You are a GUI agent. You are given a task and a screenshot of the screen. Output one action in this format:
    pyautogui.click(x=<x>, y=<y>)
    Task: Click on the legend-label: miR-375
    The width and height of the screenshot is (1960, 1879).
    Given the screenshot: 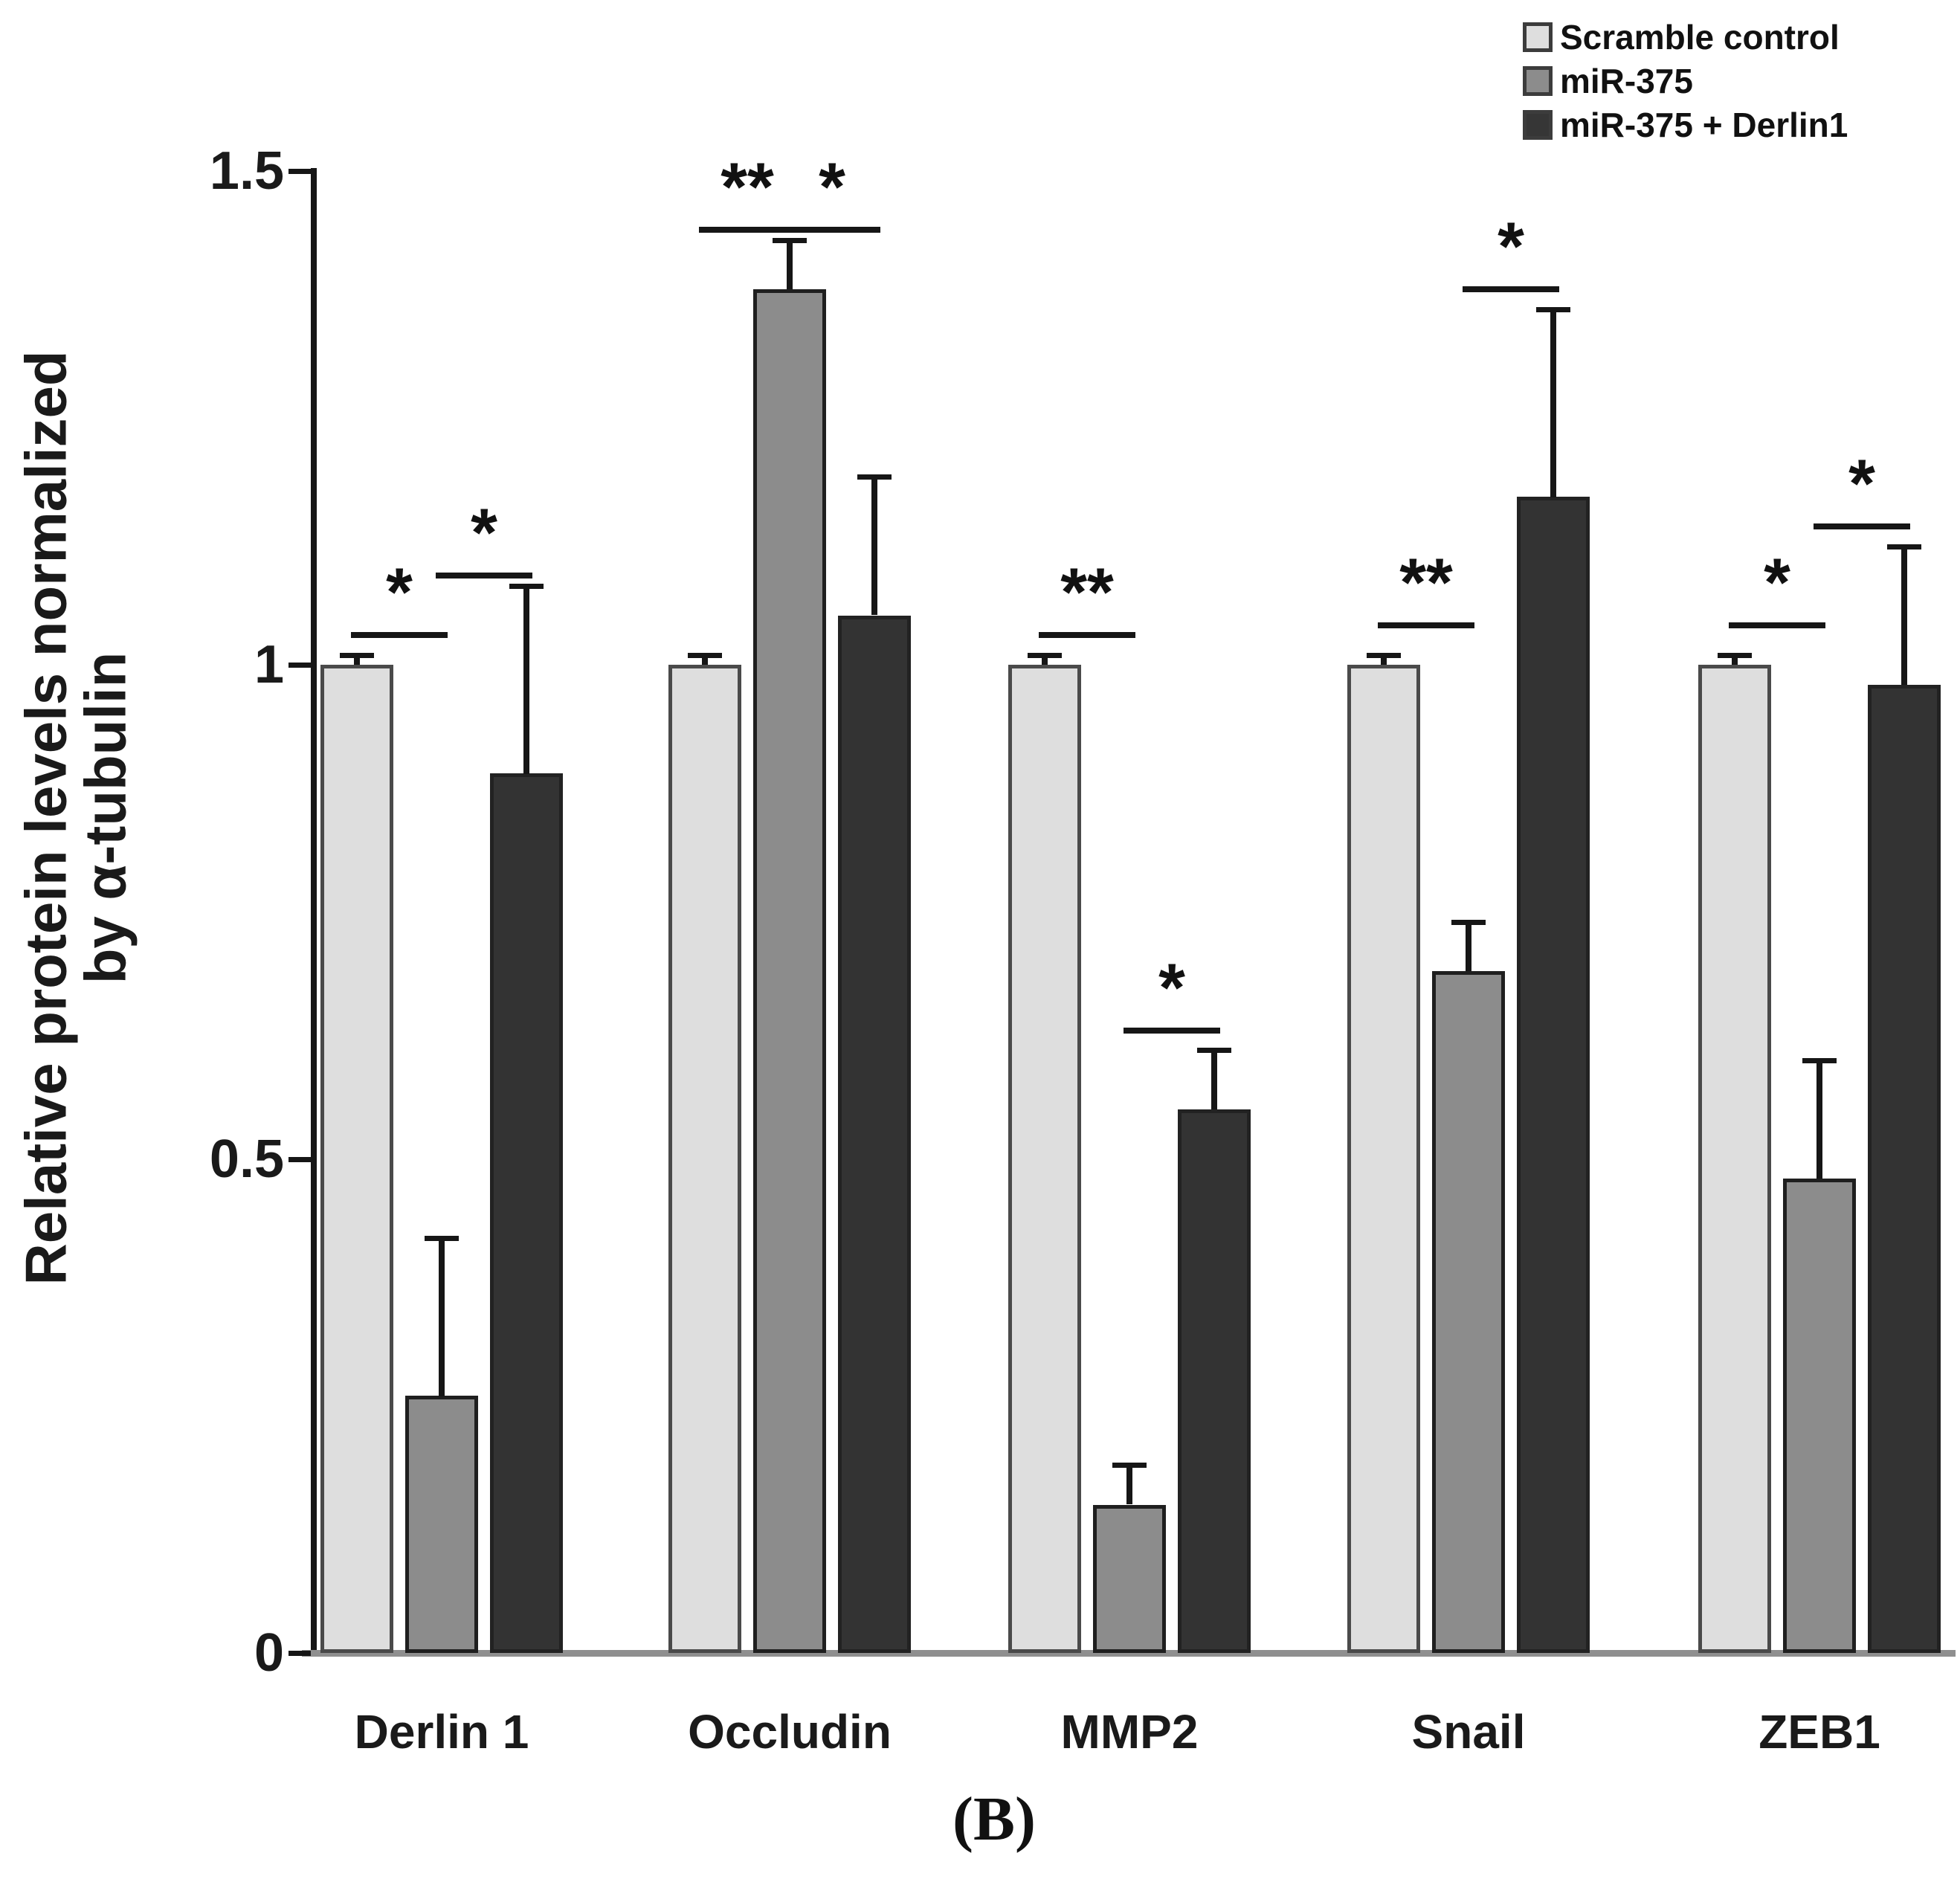 What is the action you would take?
    pyautogui.click(x=1626, y=81)
    